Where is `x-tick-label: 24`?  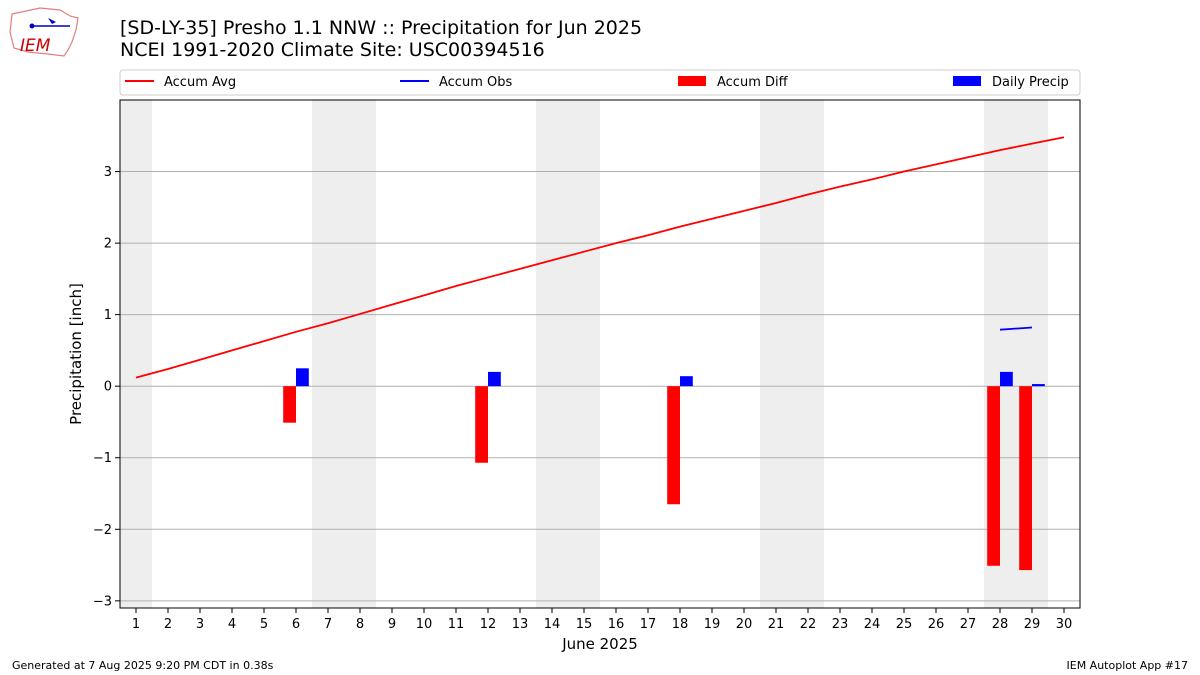 x-tick-label: 24 is located at coordinates (872, 624).